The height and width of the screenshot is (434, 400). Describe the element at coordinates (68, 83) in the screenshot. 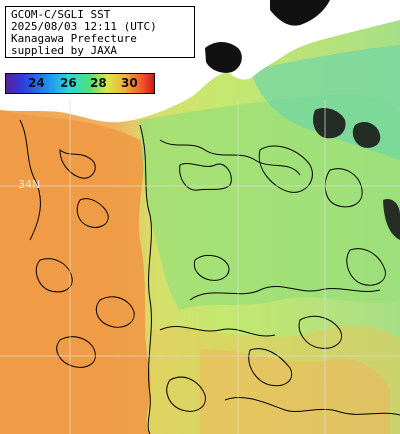

I see `colorbar-tick-26: 26` at that location.